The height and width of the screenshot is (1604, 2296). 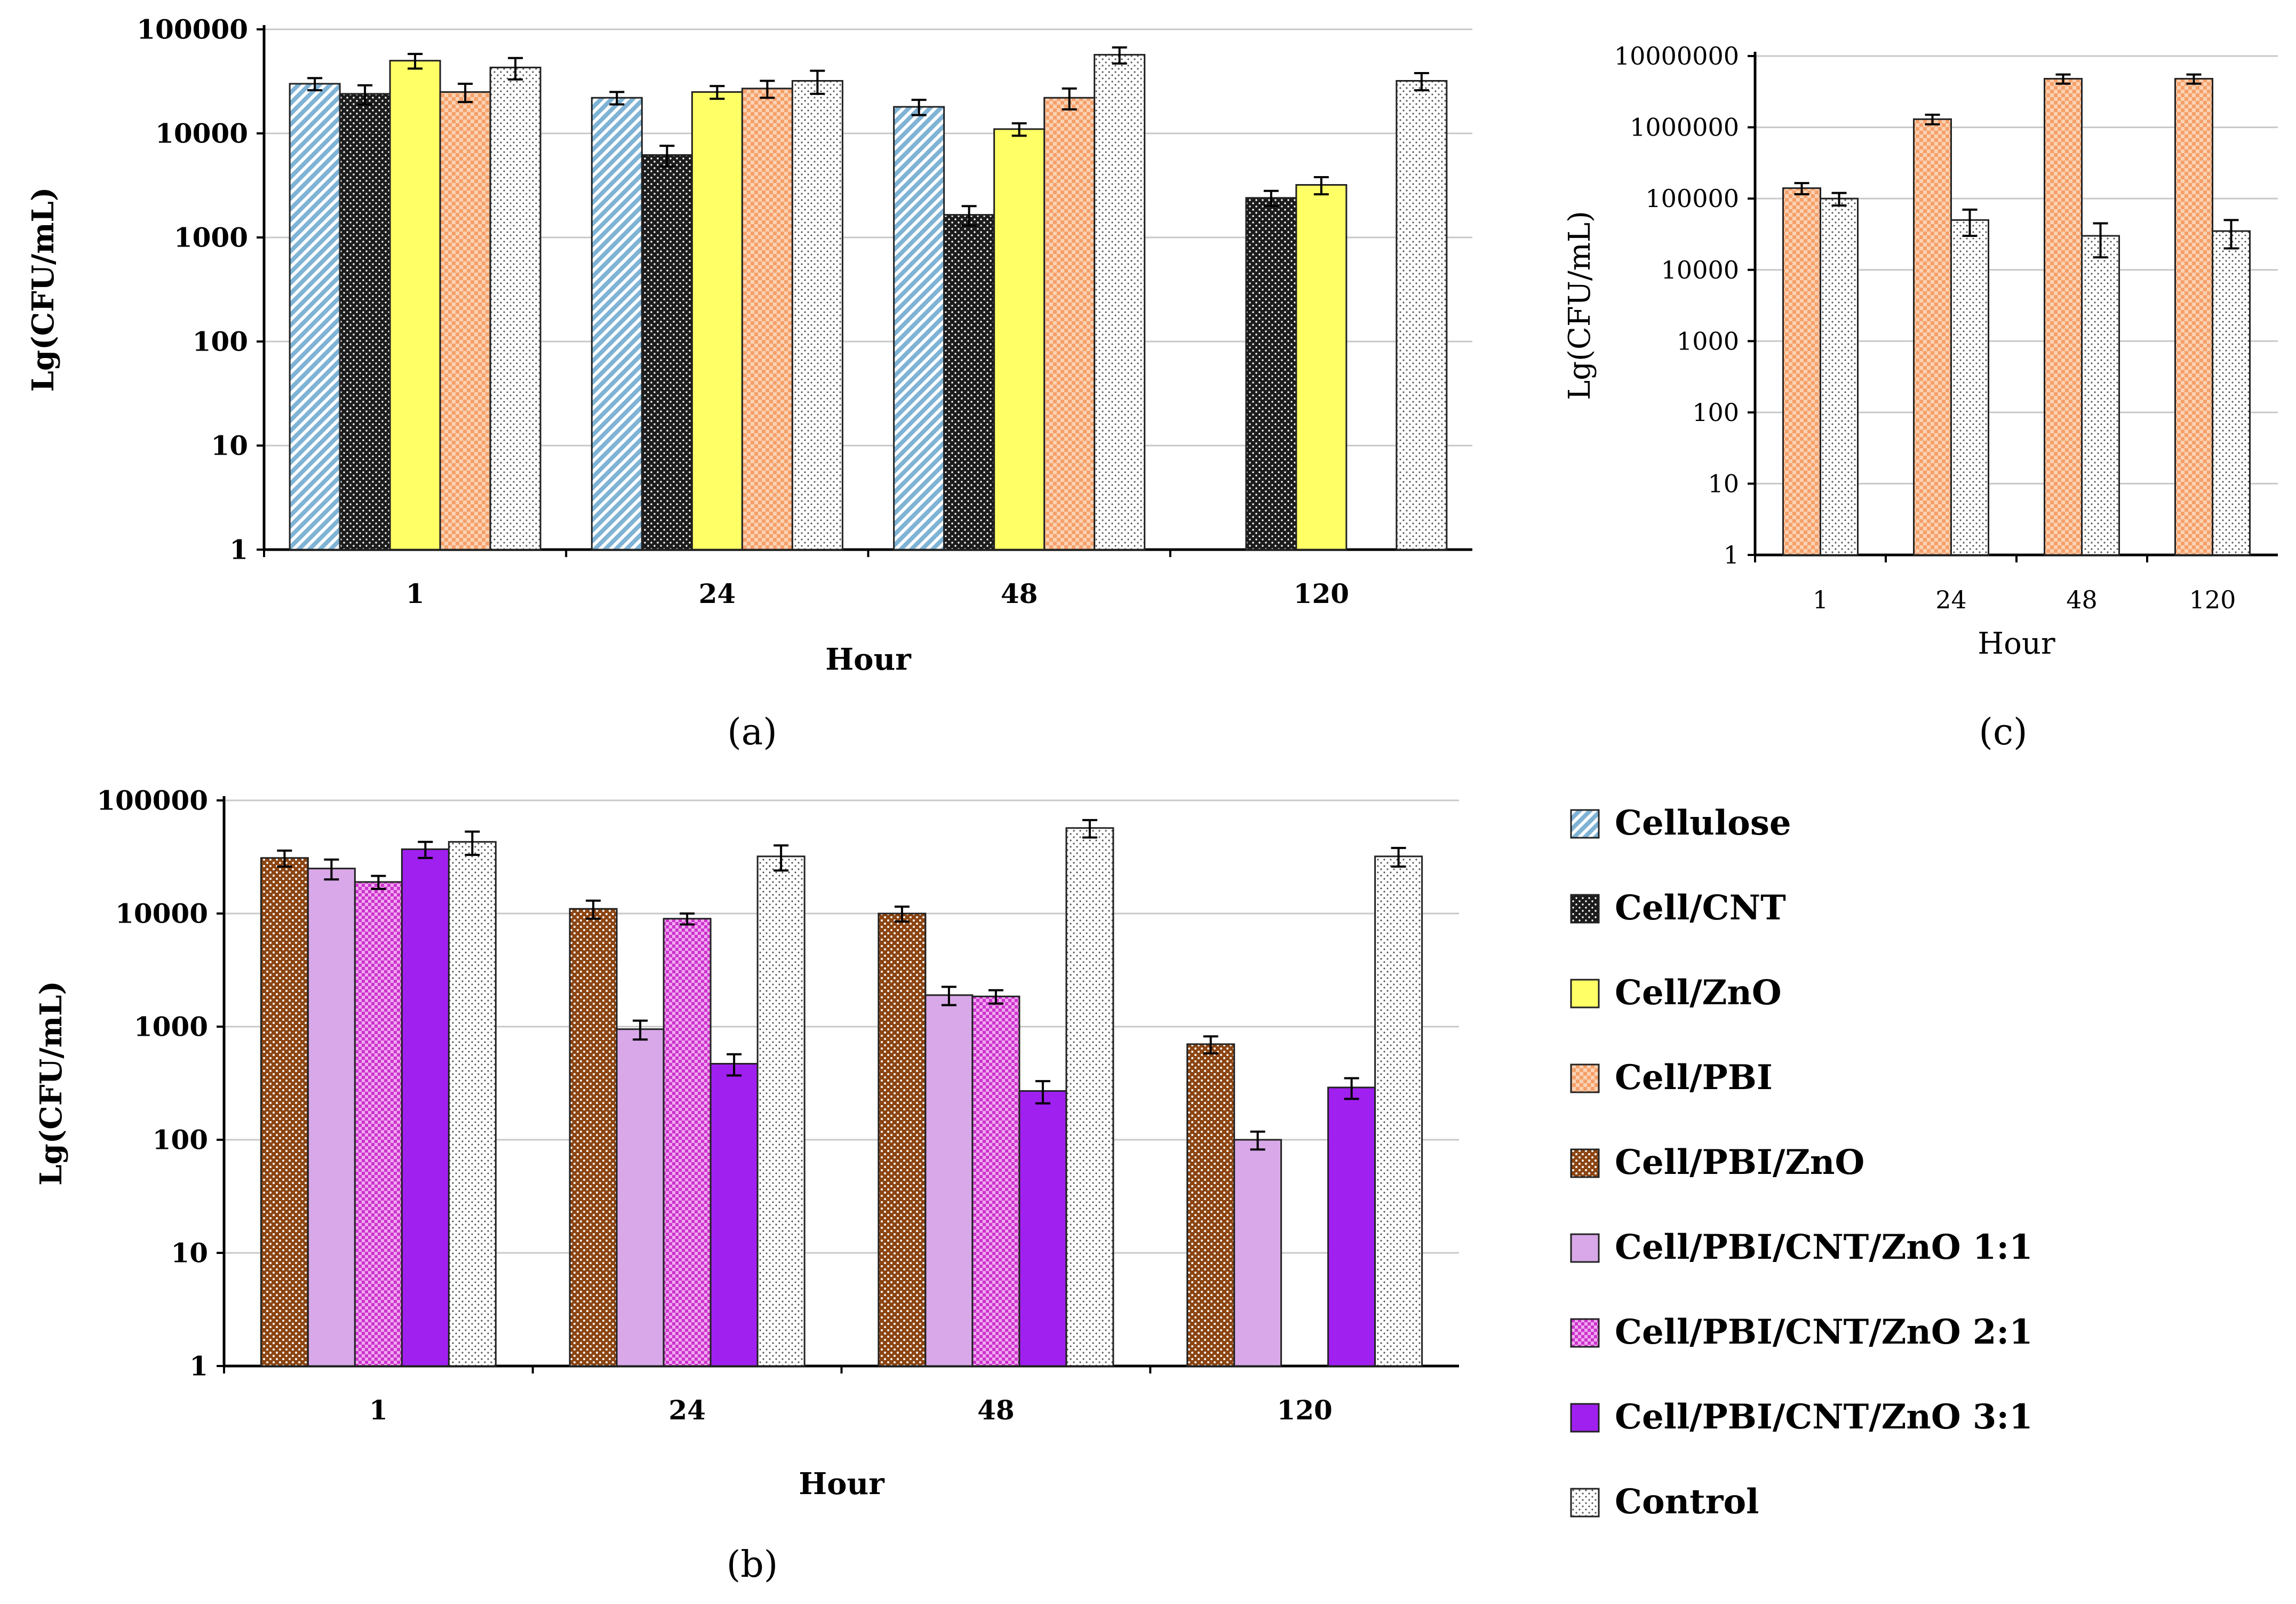 What do you see at coordinates (752, 1565) in the screenshot?
I see `panel-label: (b)` at bounding box center [752, 1565].